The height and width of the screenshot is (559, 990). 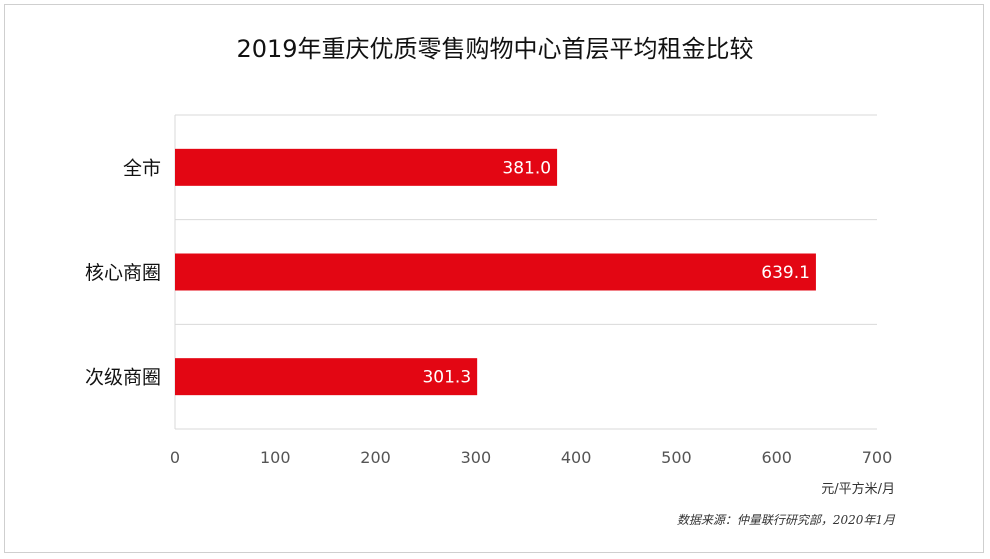 I want to click on chart-title: 2019年重庆优质零售购物中心首层平均租金比较, so click(x=494, y=49).